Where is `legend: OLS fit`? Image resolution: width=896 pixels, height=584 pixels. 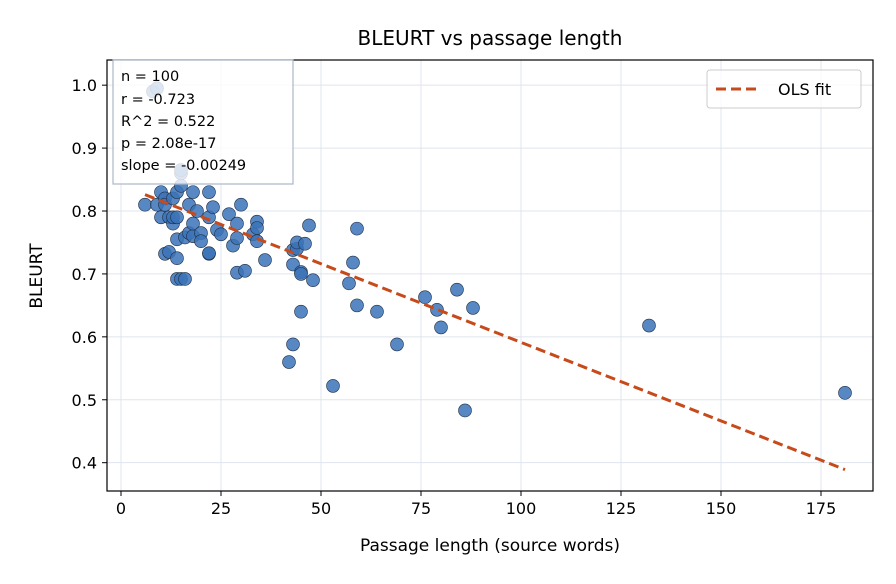
legend: OLS fit is located at coordinates (784, 89).